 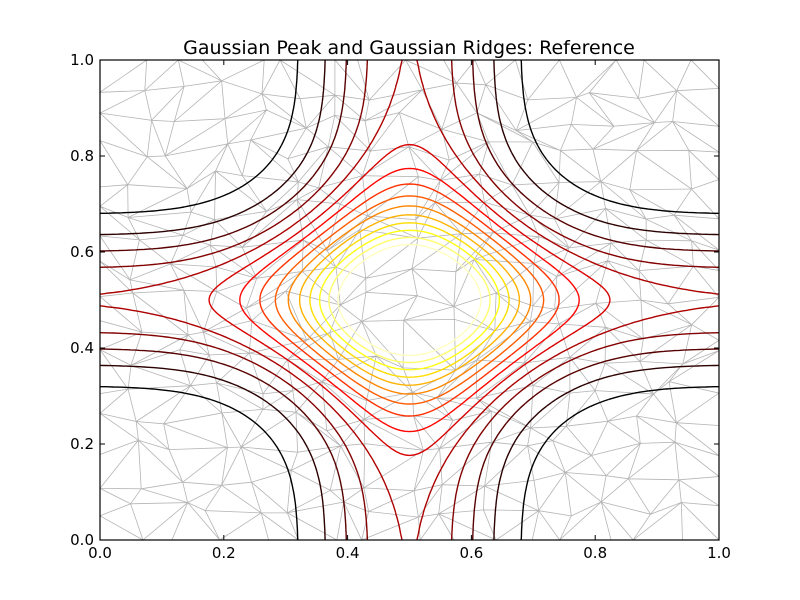 I want to click on x-tick-label: 0.0, so click(x=100, y=553).